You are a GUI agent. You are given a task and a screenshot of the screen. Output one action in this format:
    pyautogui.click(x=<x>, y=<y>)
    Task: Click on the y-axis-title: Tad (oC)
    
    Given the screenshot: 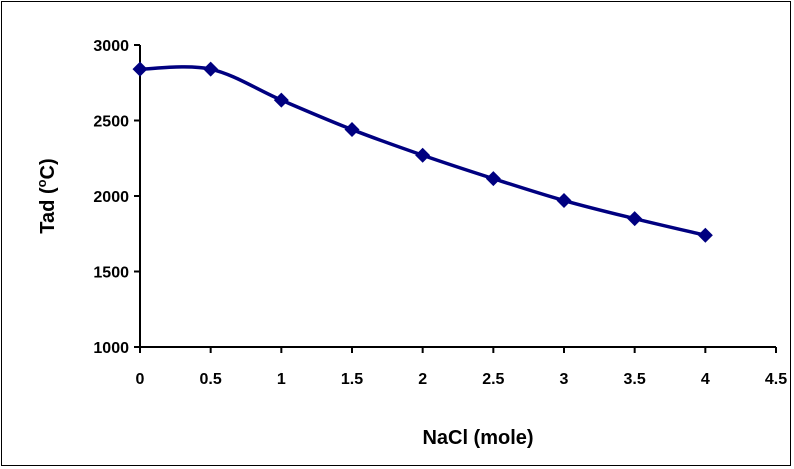 What is the action you would take?
    pyautogui.click(x=46, y=195)
    